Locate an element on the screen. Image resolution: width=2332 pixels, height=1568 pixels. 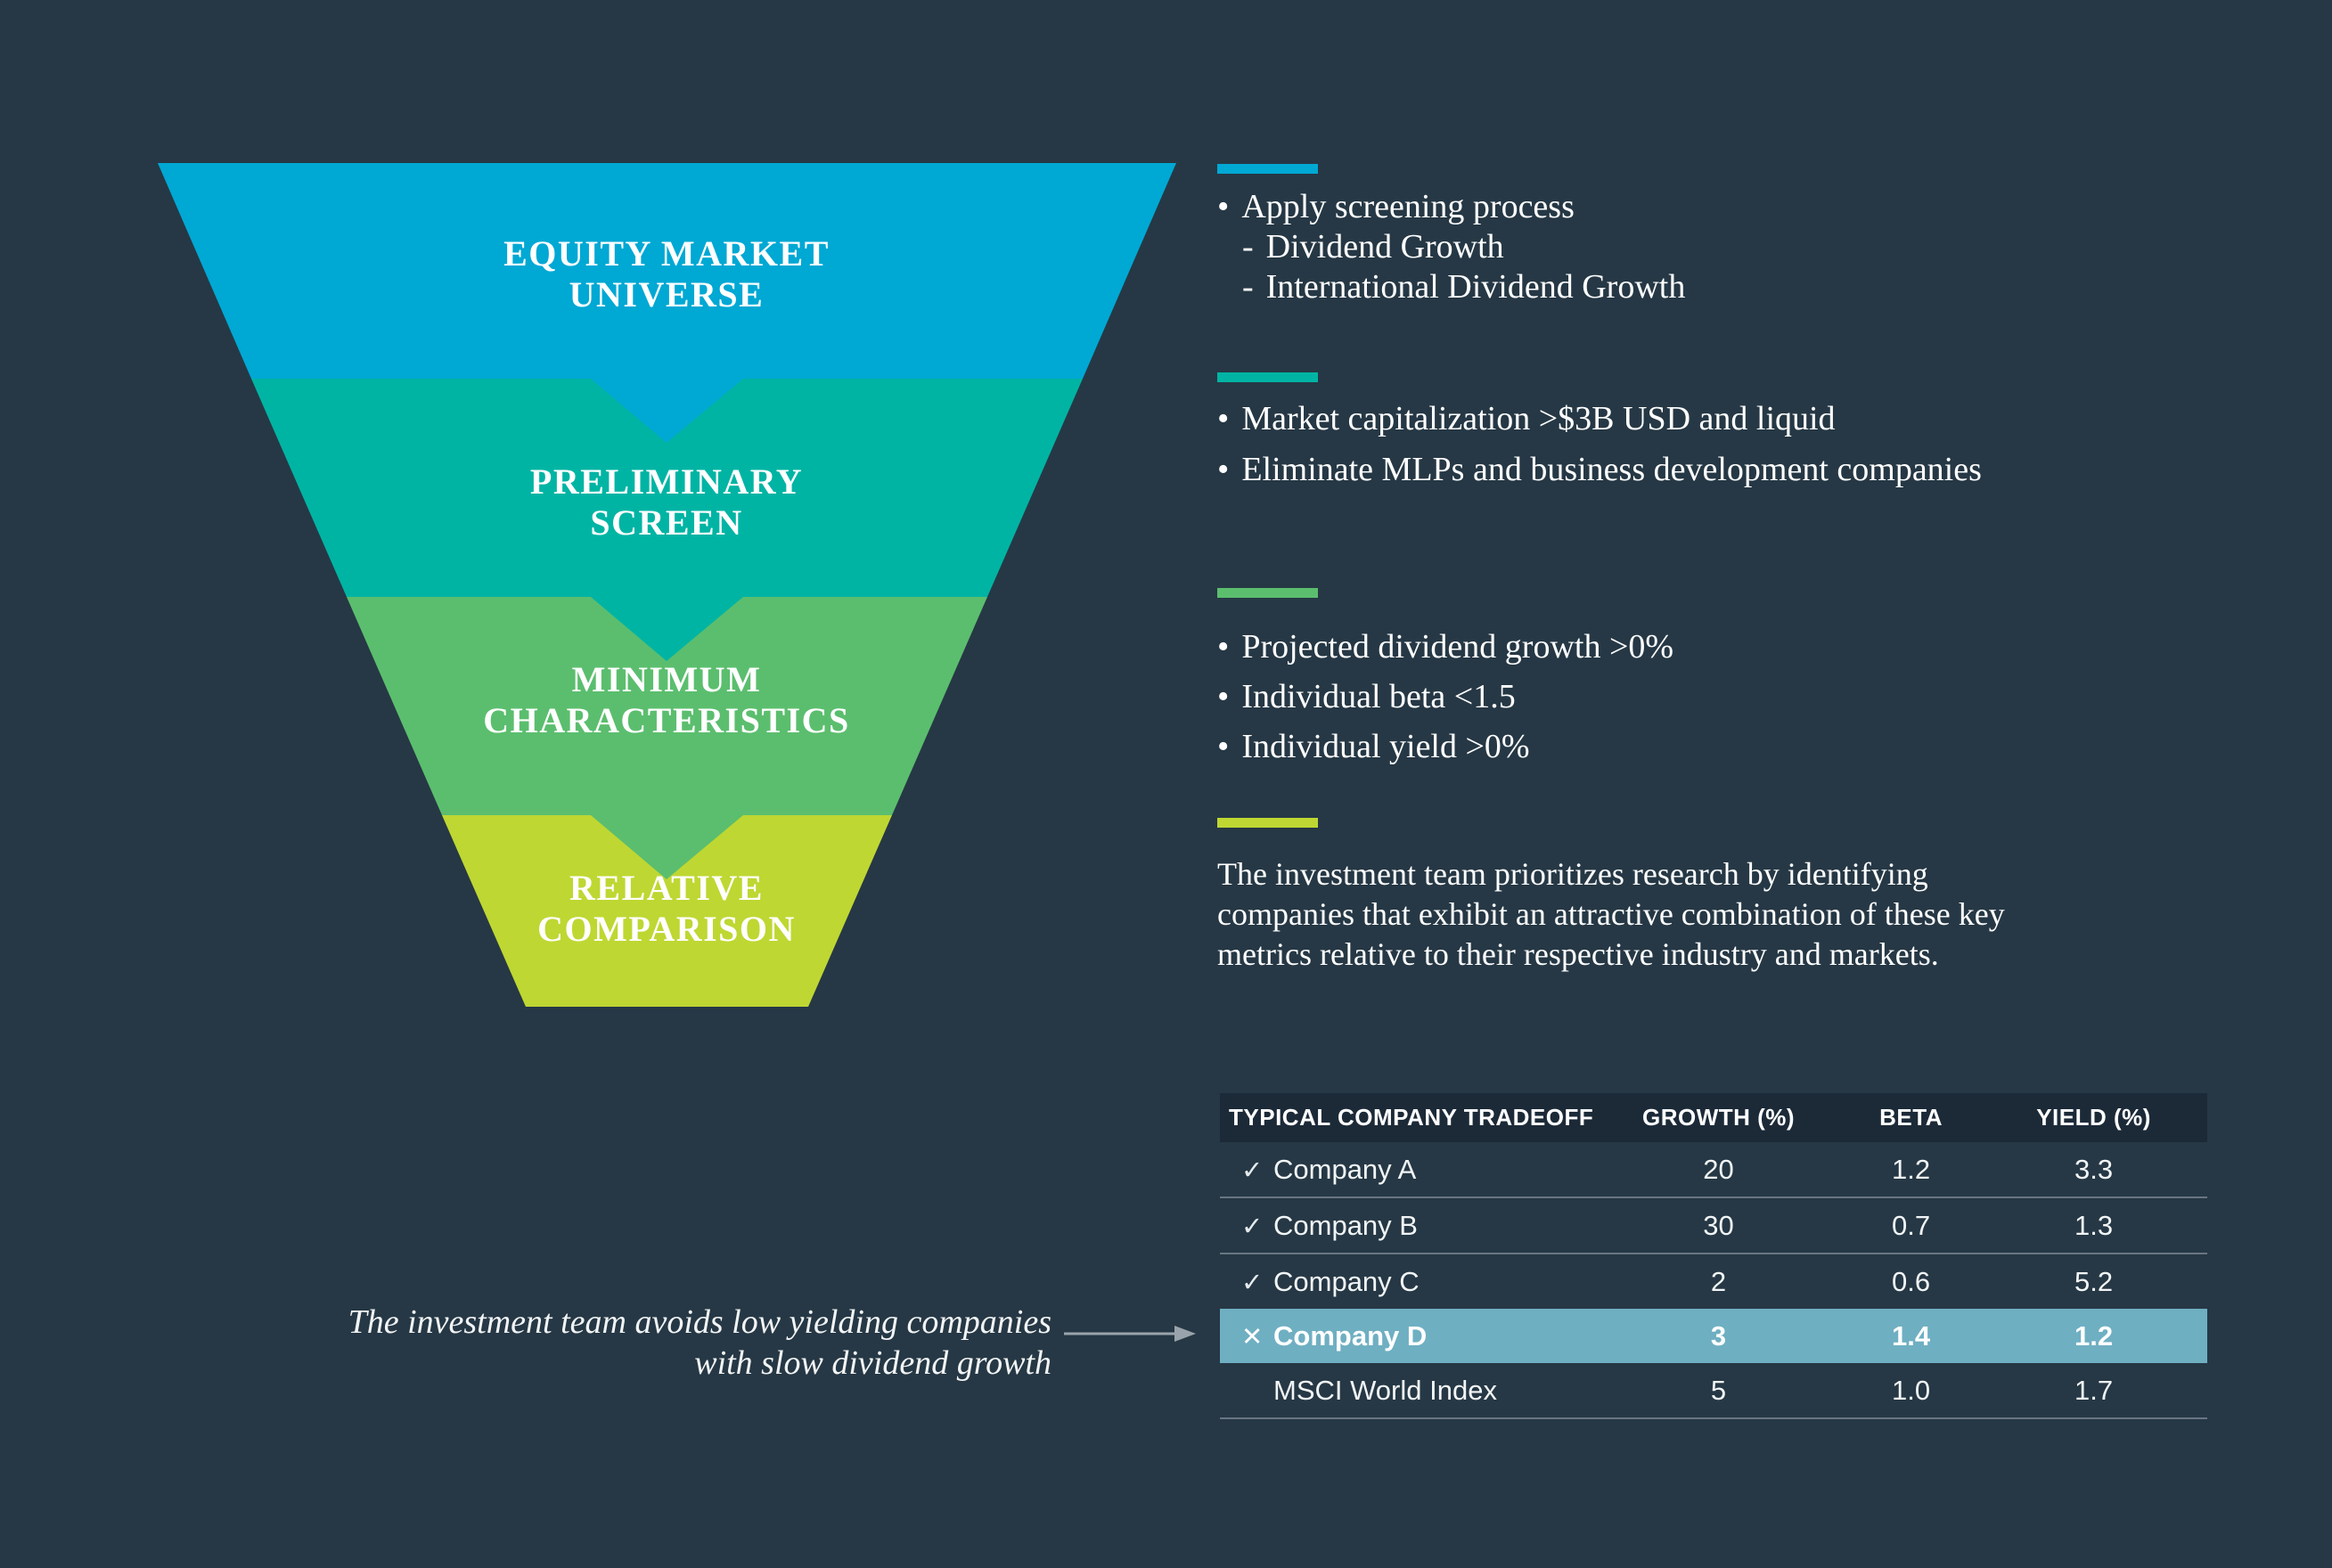
funnel-label-preliminary-screen: PRELIMINARY SCREEN is located at coordinates (666, 502).